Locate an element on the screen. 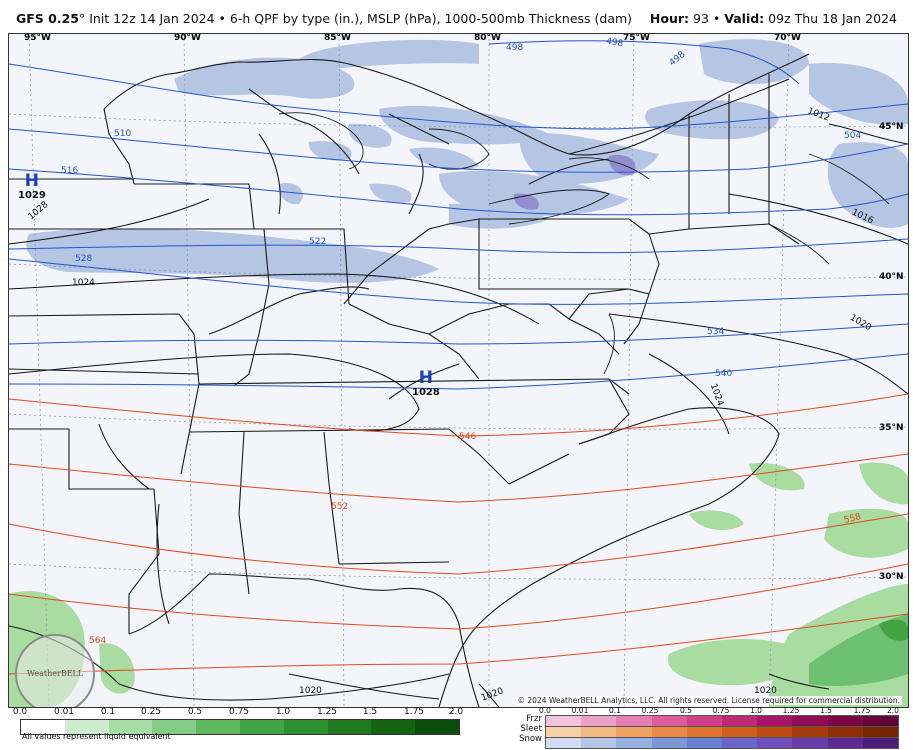 This screenshot has height=750, width=913. thickness-label: 510 is located at coordinates (123, 134).